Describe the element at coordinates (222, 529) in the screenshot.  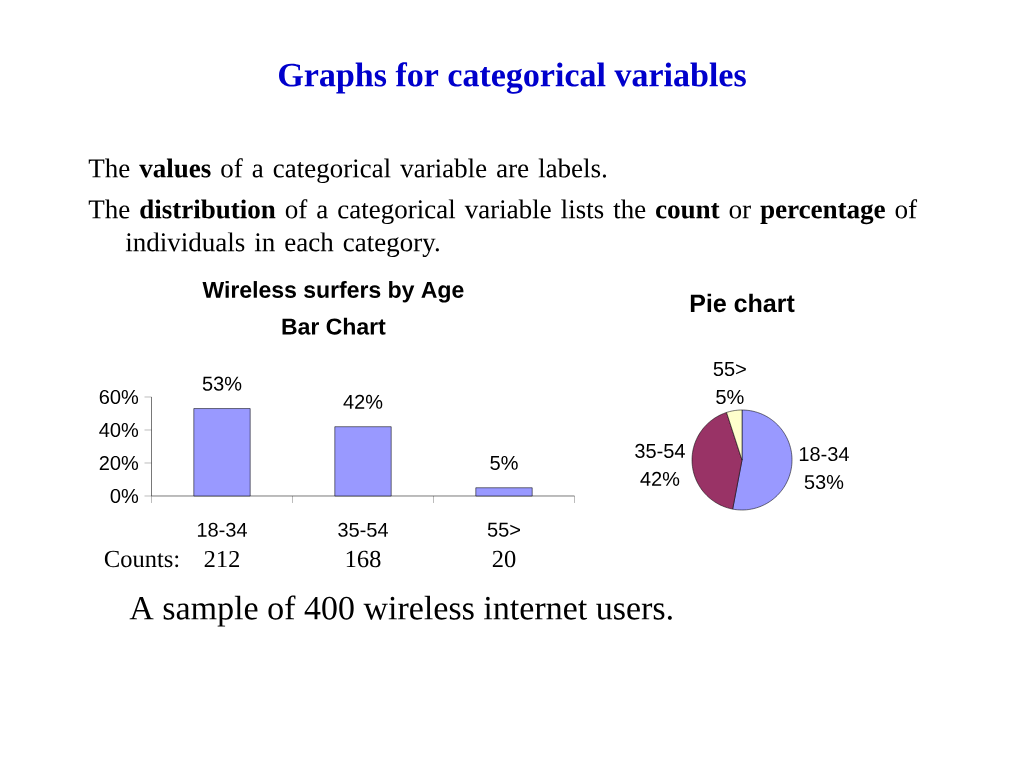
I see `x-tick-label: 18-34` at that location.